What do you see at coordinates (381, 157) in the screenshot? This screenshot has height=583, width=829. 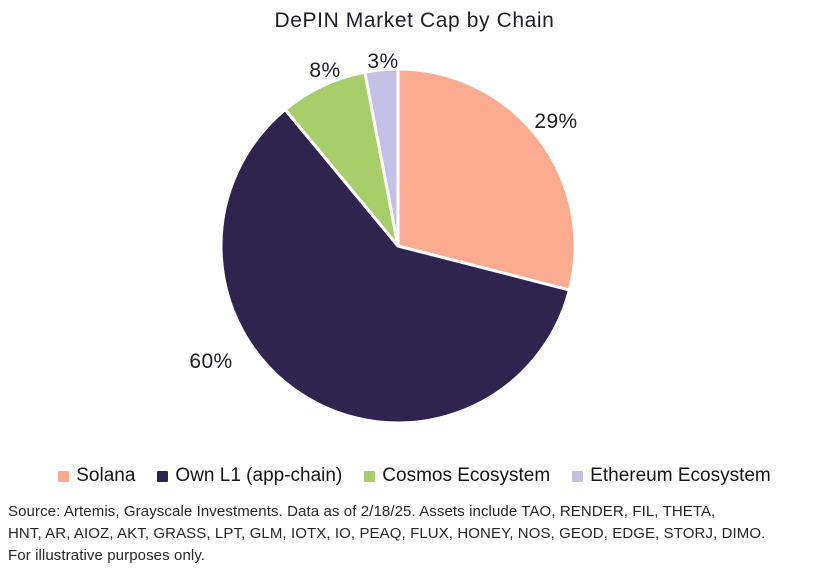 I see `pie-slice-ethereum-ecosystem` at bounding box center [381, 157].